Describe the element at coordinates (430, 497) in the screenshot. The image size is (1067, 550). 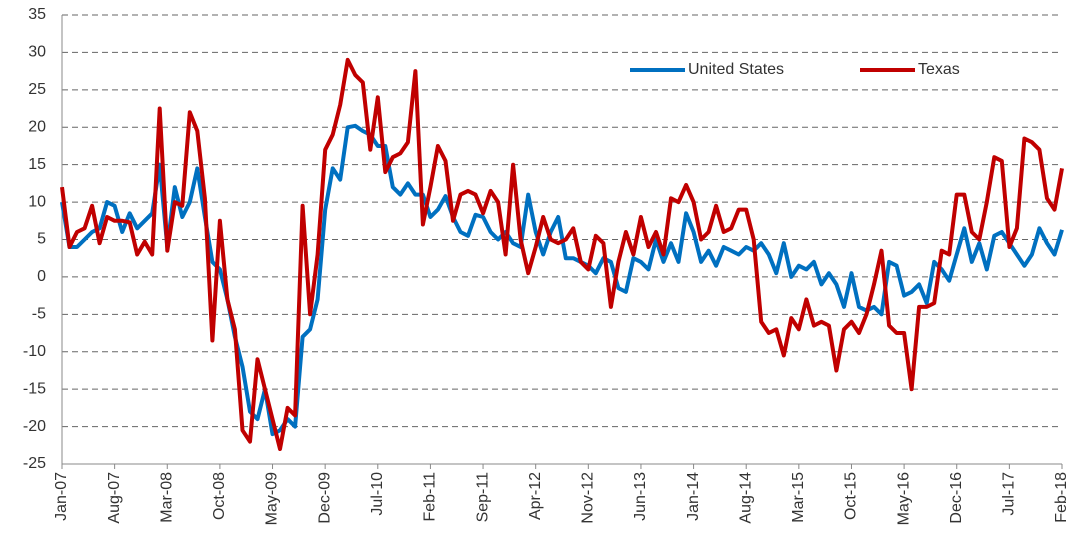
I see `x-tick-label: Feb-11` at that location.